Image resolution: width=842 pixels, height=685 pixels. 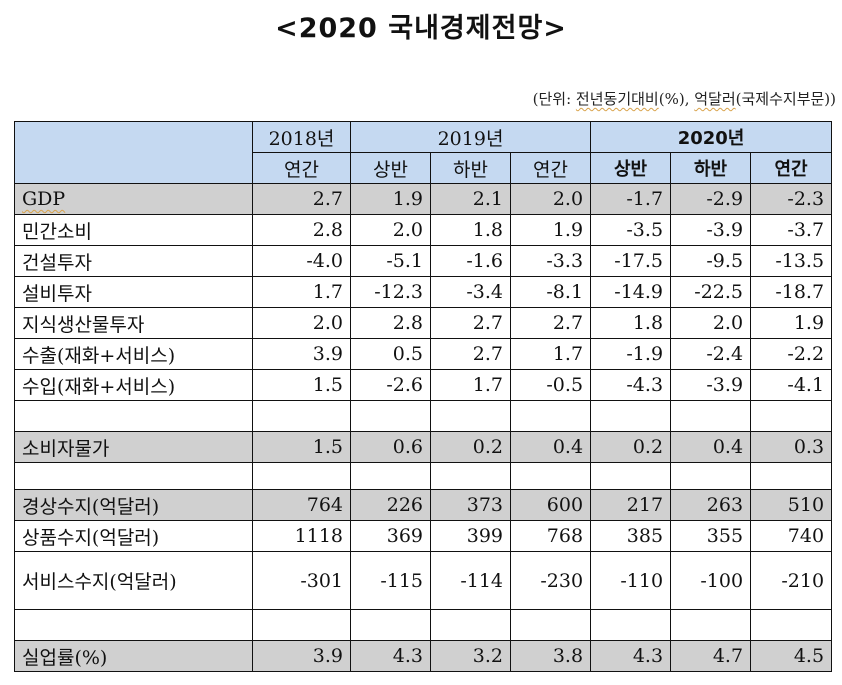 I want to click on cell: -5.1, so click(x=390, y=261).